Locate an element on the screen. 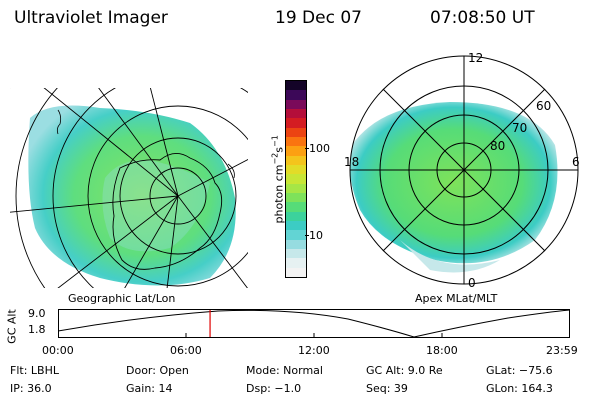  colorbar is located at coordinates (296, 179).